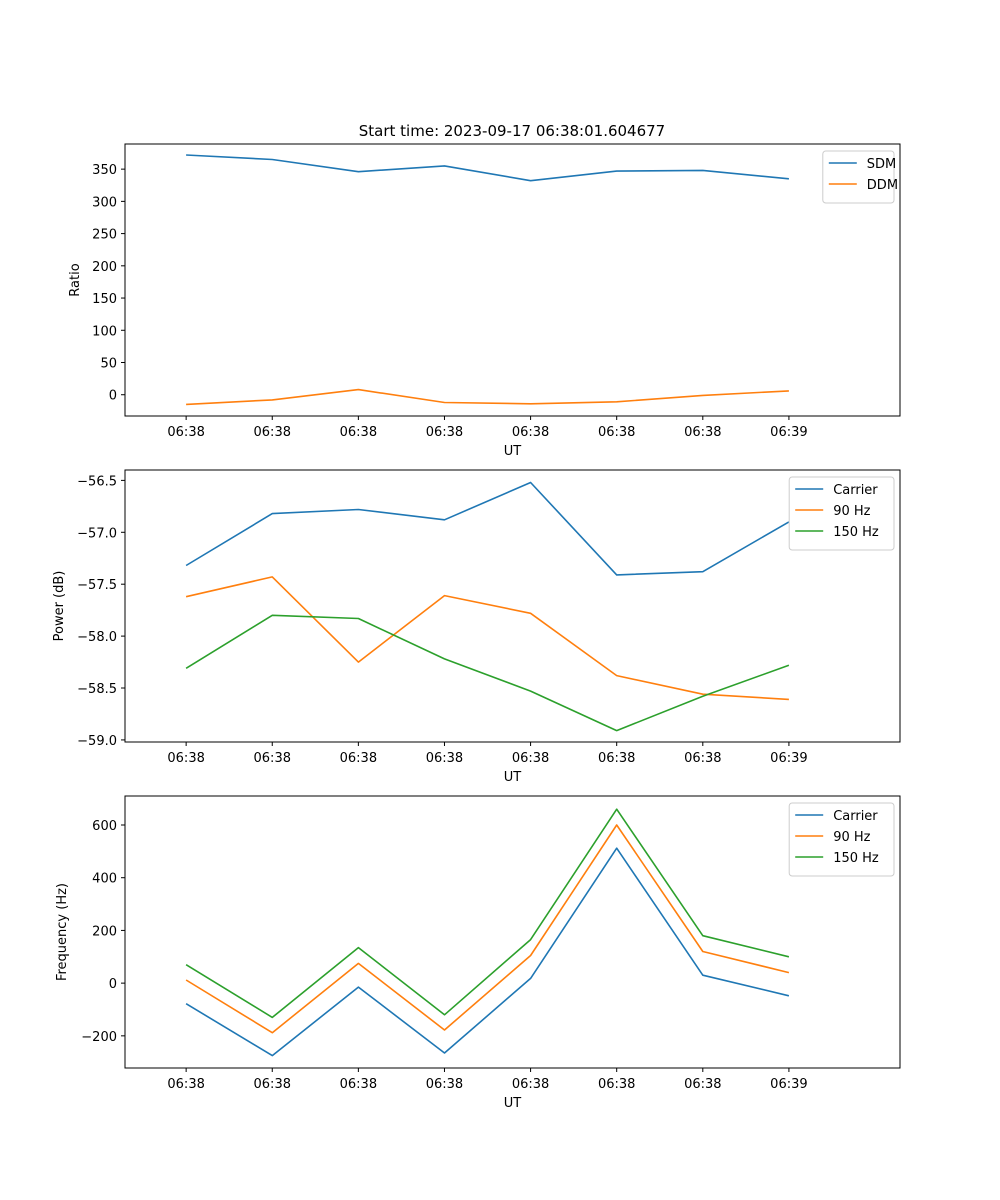 This screenshot has width=1000, height=1200. I want to click on y-tick-label: −58.5, so click(97, 689).